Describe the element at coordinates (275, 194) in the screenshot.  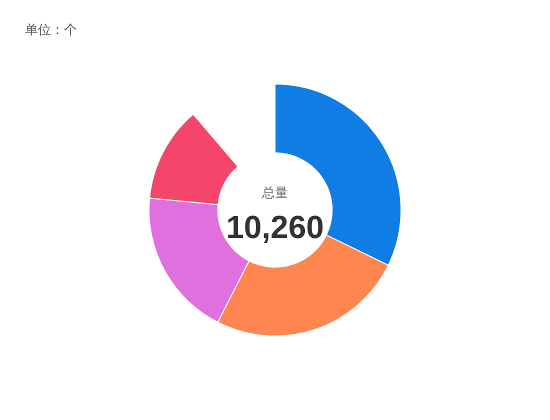
I see `text: 总量` at that location.